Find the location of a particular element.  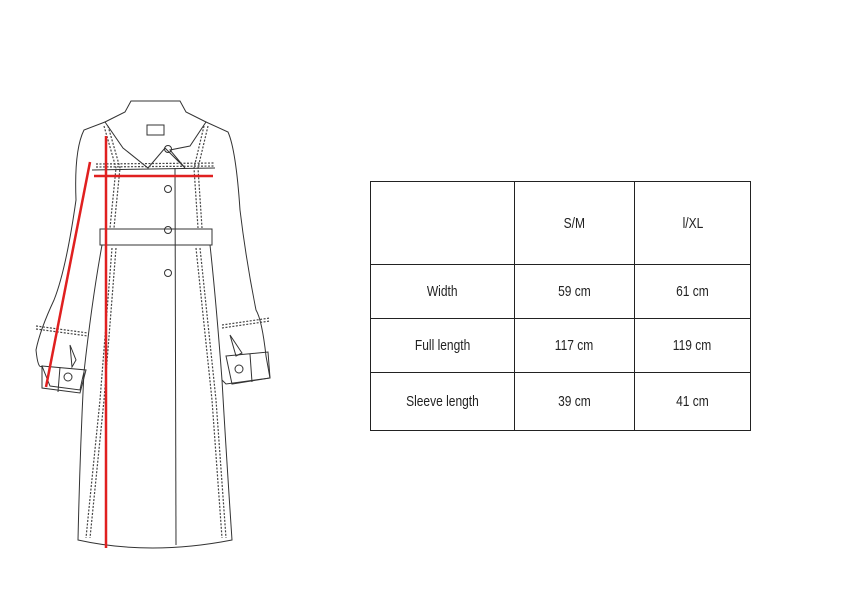

cell-value: 59 cm is located at coordinates (574, 291).